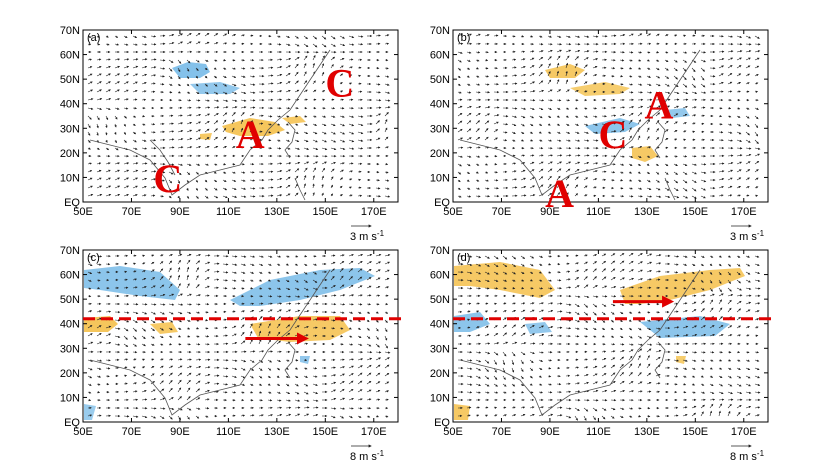 This screenshot has width=821, height=469. I want to click on circulation-system-labels: ACA, so click(609, 148).